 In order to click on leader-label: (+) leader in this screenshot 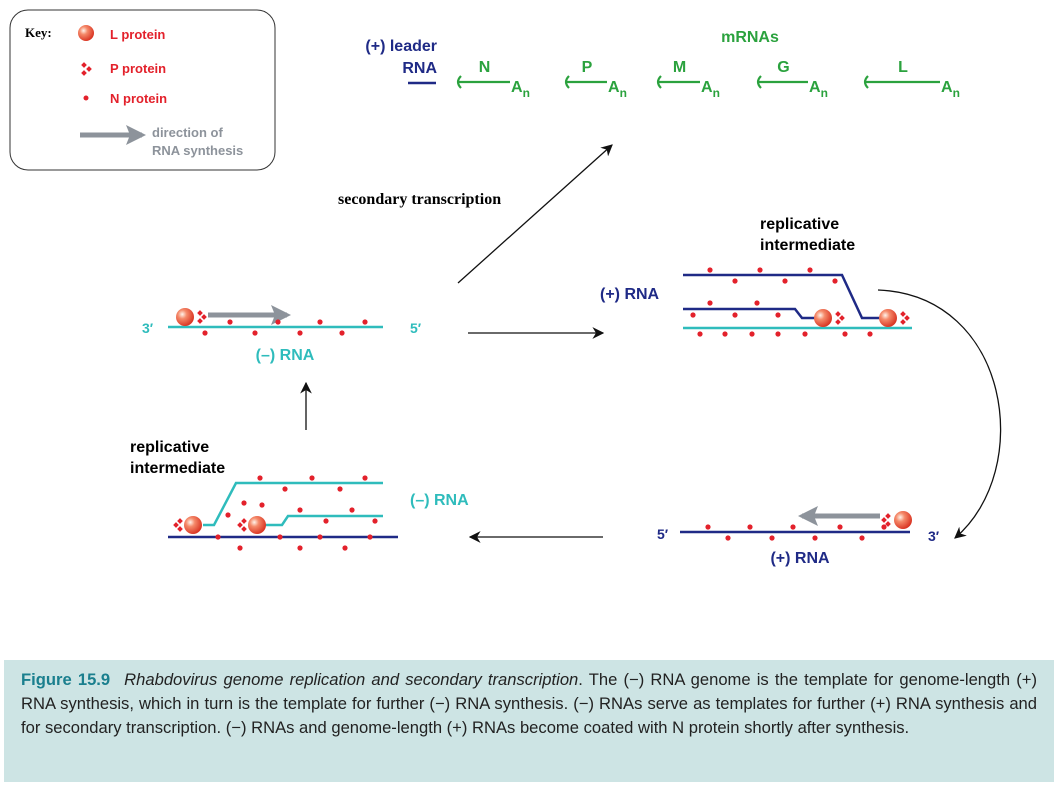, I will do `click(401, 46)`.